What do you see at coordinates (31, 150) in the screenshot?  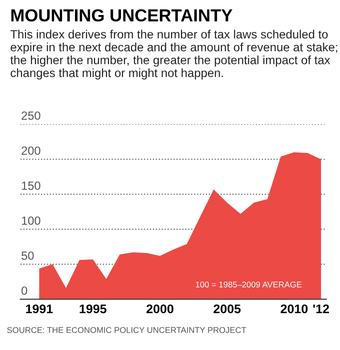 I see `y-tick-label: 200` at bounding box center [31, 150].